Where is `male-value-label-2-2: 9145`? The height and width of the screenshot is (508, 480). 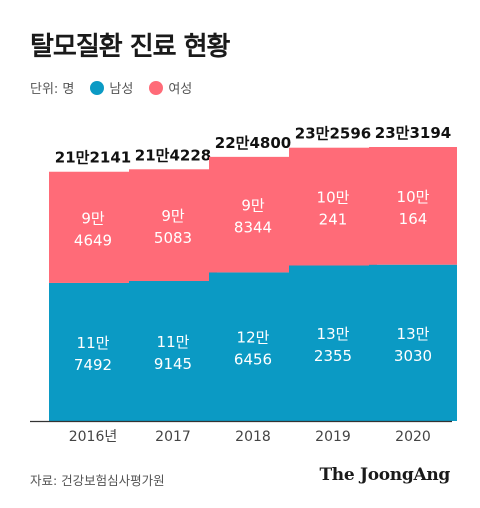 male-value-label-2-2: 9145 is located at coordinates (173, 364).